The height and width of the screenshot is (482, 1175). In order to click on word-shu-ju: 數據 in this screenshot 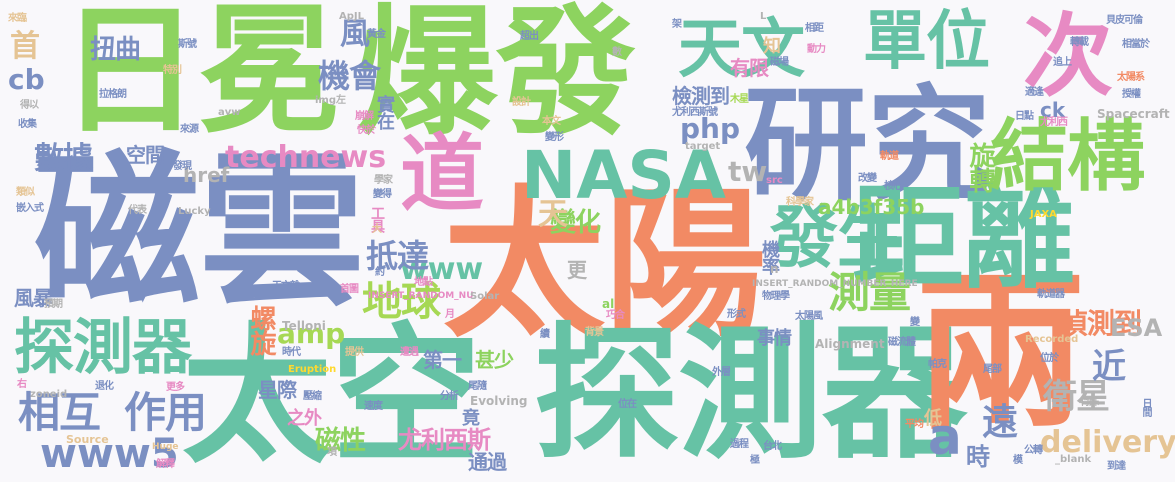, I will do `click(63, 158)`.